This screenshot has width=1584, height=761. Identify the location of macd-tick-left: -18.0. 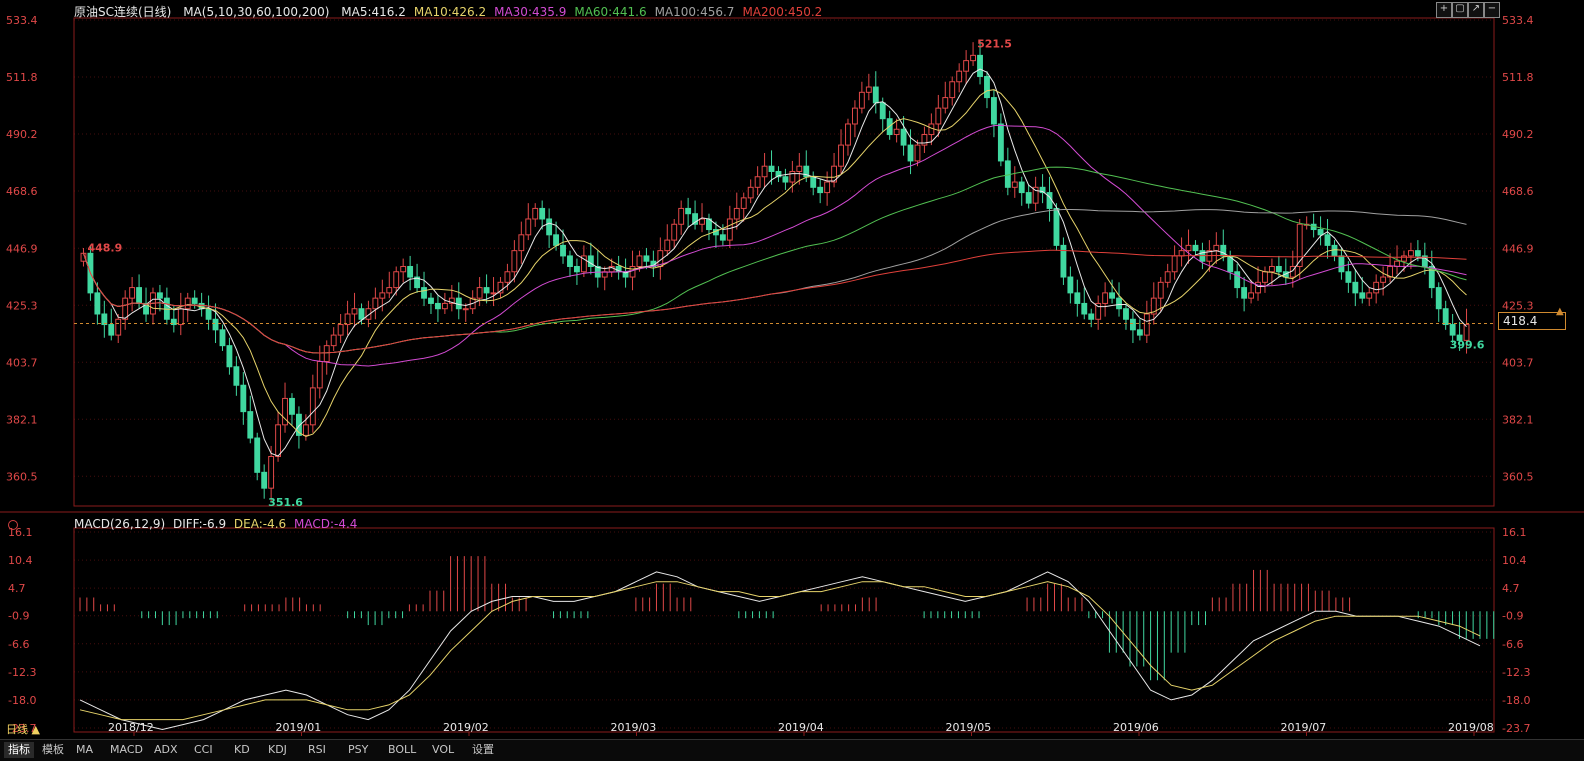
(22, 700).